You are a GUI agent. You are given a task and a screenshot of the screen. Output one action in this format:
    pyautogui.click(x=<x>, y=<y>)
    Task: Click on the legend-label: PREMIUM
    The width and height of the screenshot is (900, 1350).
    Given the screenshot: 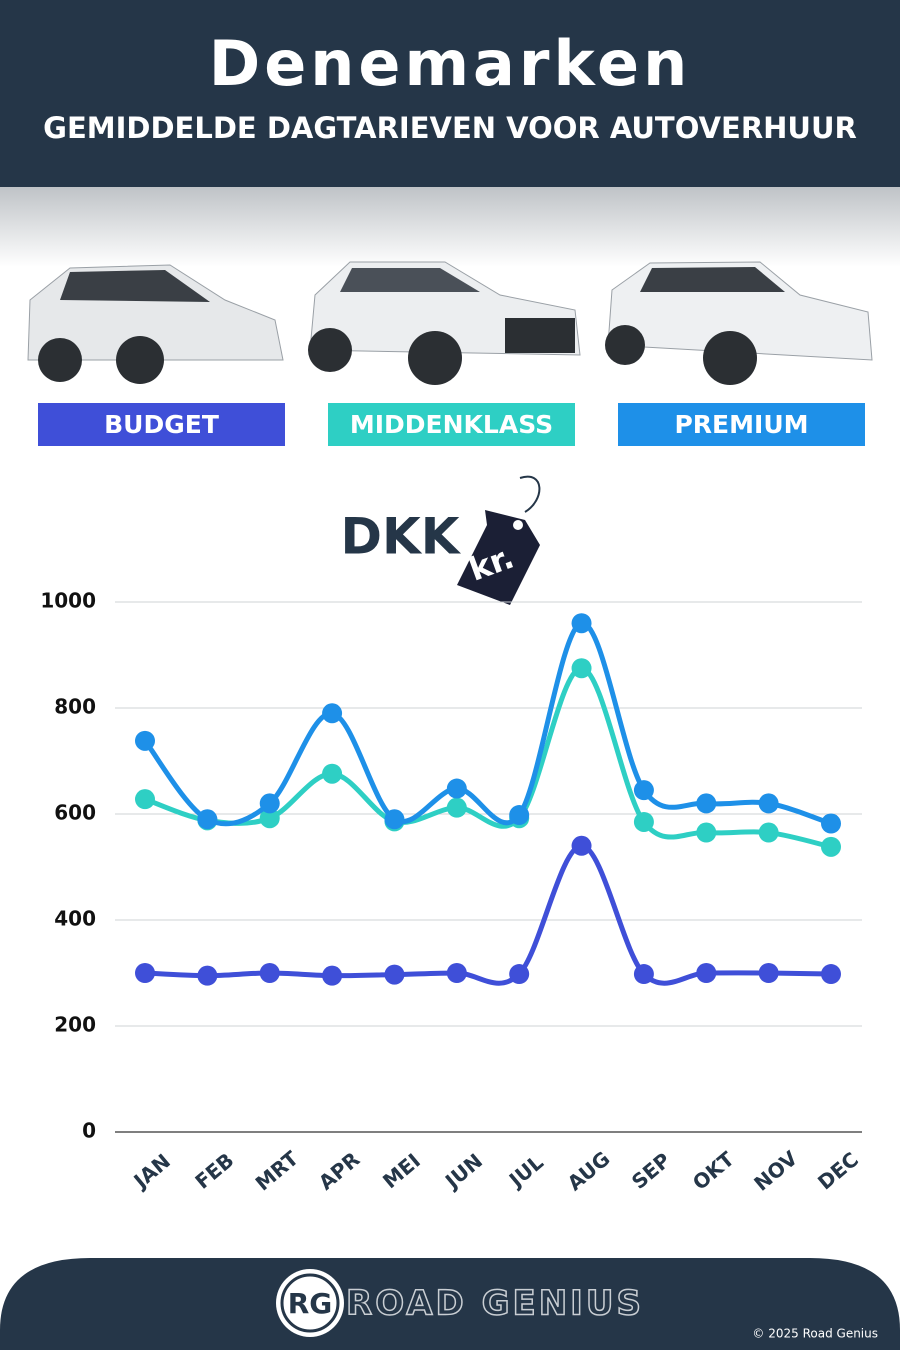 What is the action you would take?
    pyautogui.click(x=741, y=424)
    